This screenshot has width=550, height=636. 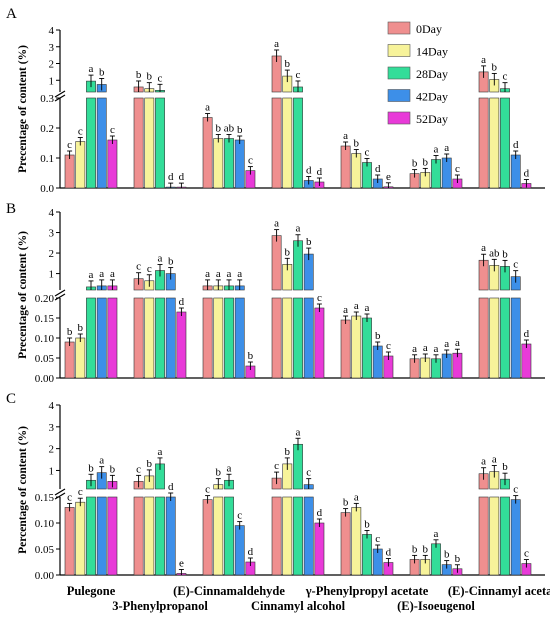 What do you see at coordinates (47, 189) in the screenshot?
I see `y-tick-label: 0.0` at bounding box center [47, 189].